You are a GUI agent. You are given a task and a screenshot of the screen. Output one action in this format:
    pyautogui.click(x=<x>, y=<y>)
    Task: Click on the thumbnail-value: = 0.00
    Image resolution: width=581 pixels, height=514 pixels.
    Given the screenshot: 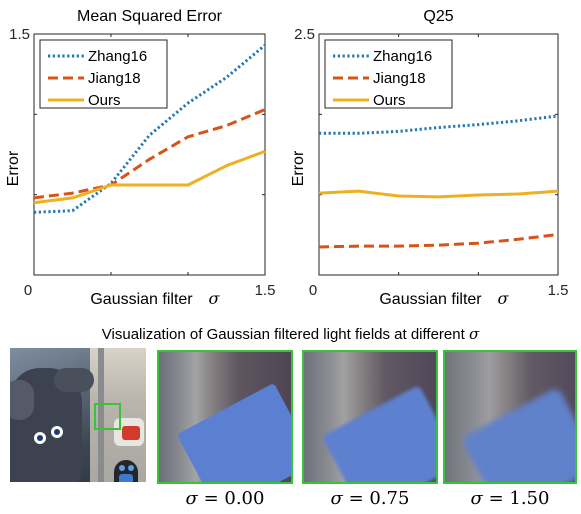 What is the action you would take?
    pyautogui.click(x=231, y=498)
    